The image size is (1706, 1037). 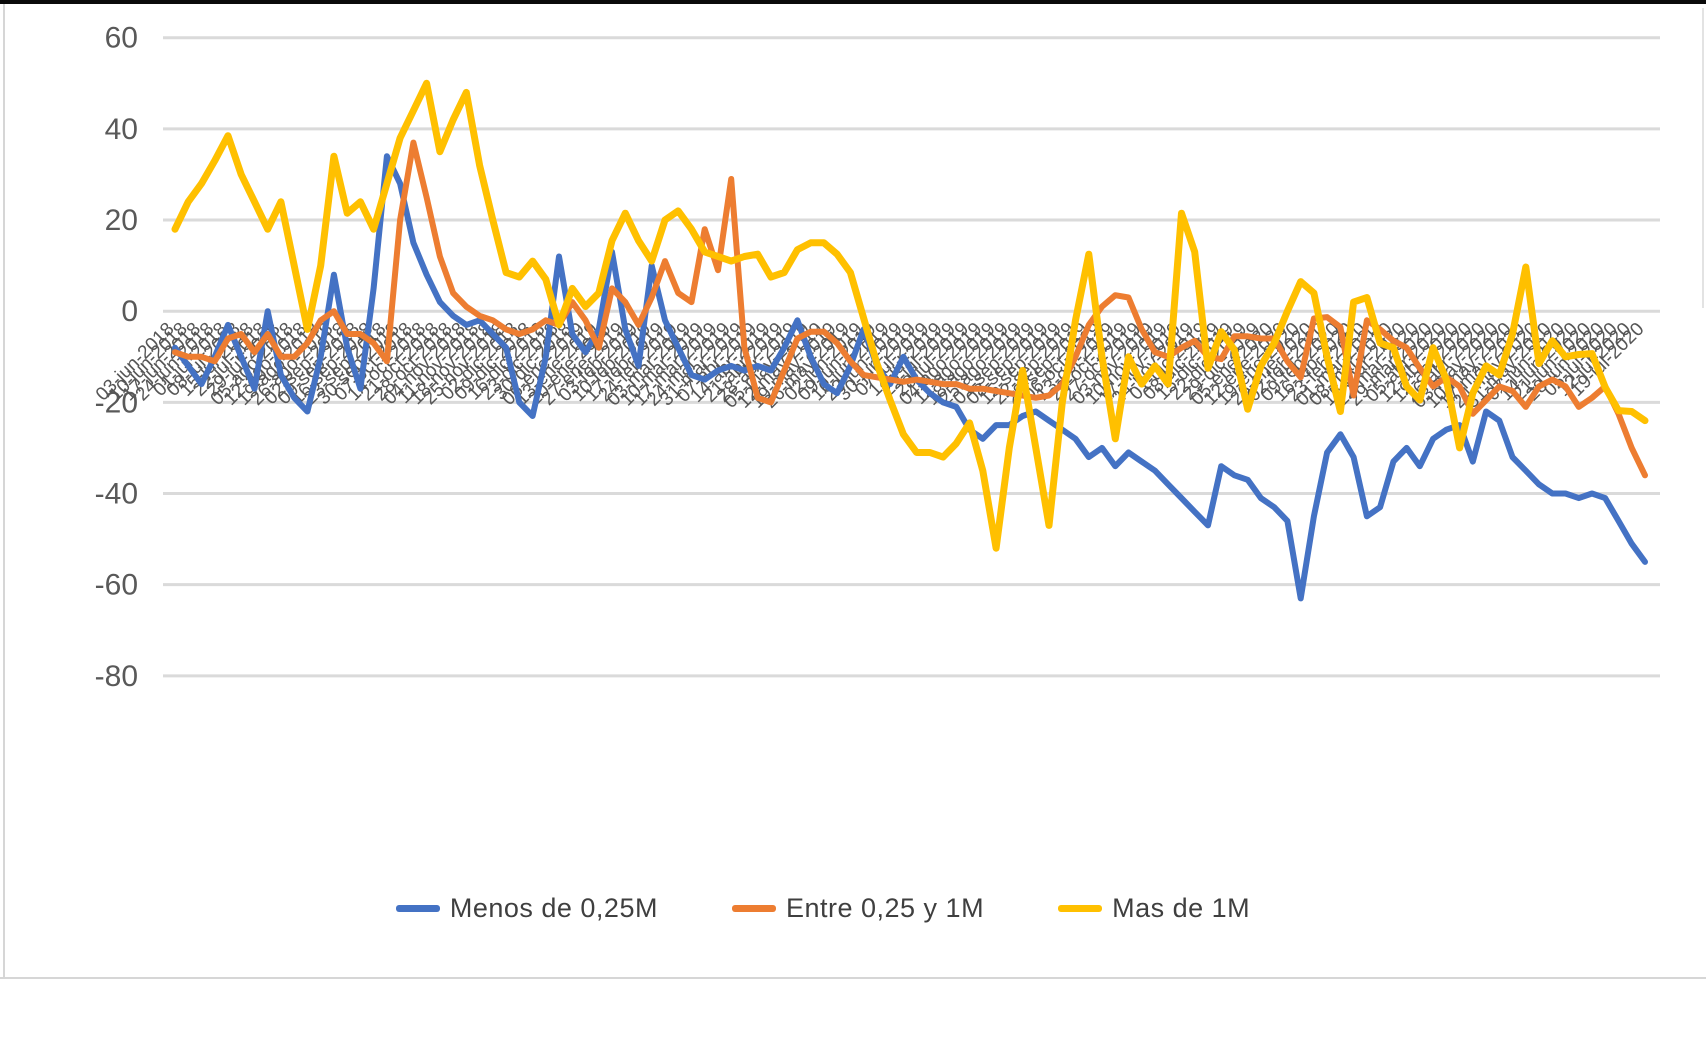 What do you see at coordinates (1703, 158) in the screenshot?
I see `frame-right-line` at bounding box center [1703, 158].